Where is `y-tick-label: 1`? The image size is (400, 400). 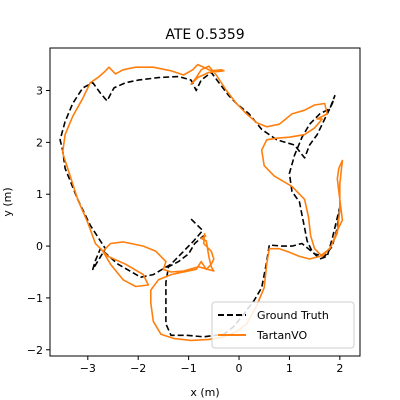
y-tick-label: 1 is located at coordinates (39, 194).